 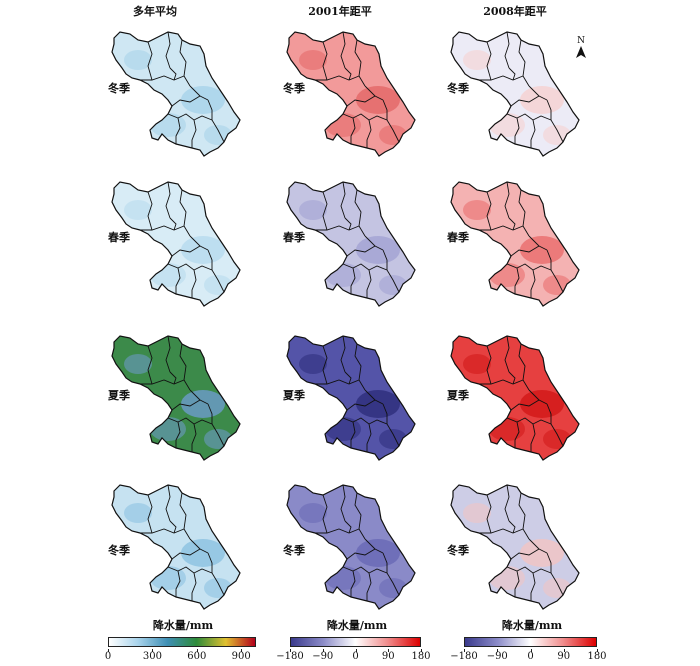 What do you see at coordinates (515, 11) in the screenshot?
I see `column-title-3: 2008年距平` at bounding box center [515, 11].